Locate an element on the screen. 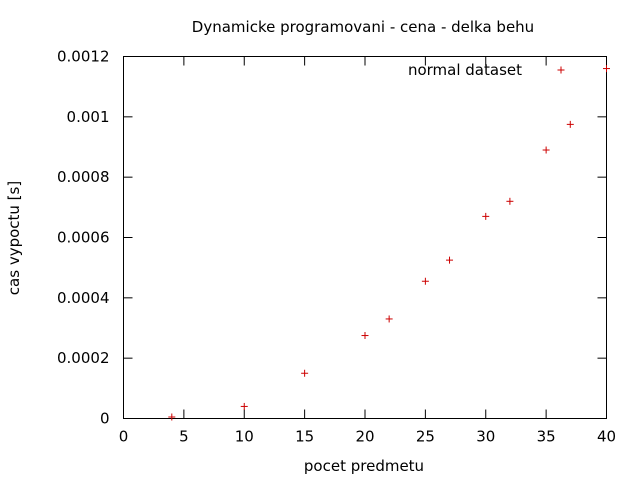 The image size is (640, 480). y-tick-label: 0.0006 is located at coordinates (83, 238).